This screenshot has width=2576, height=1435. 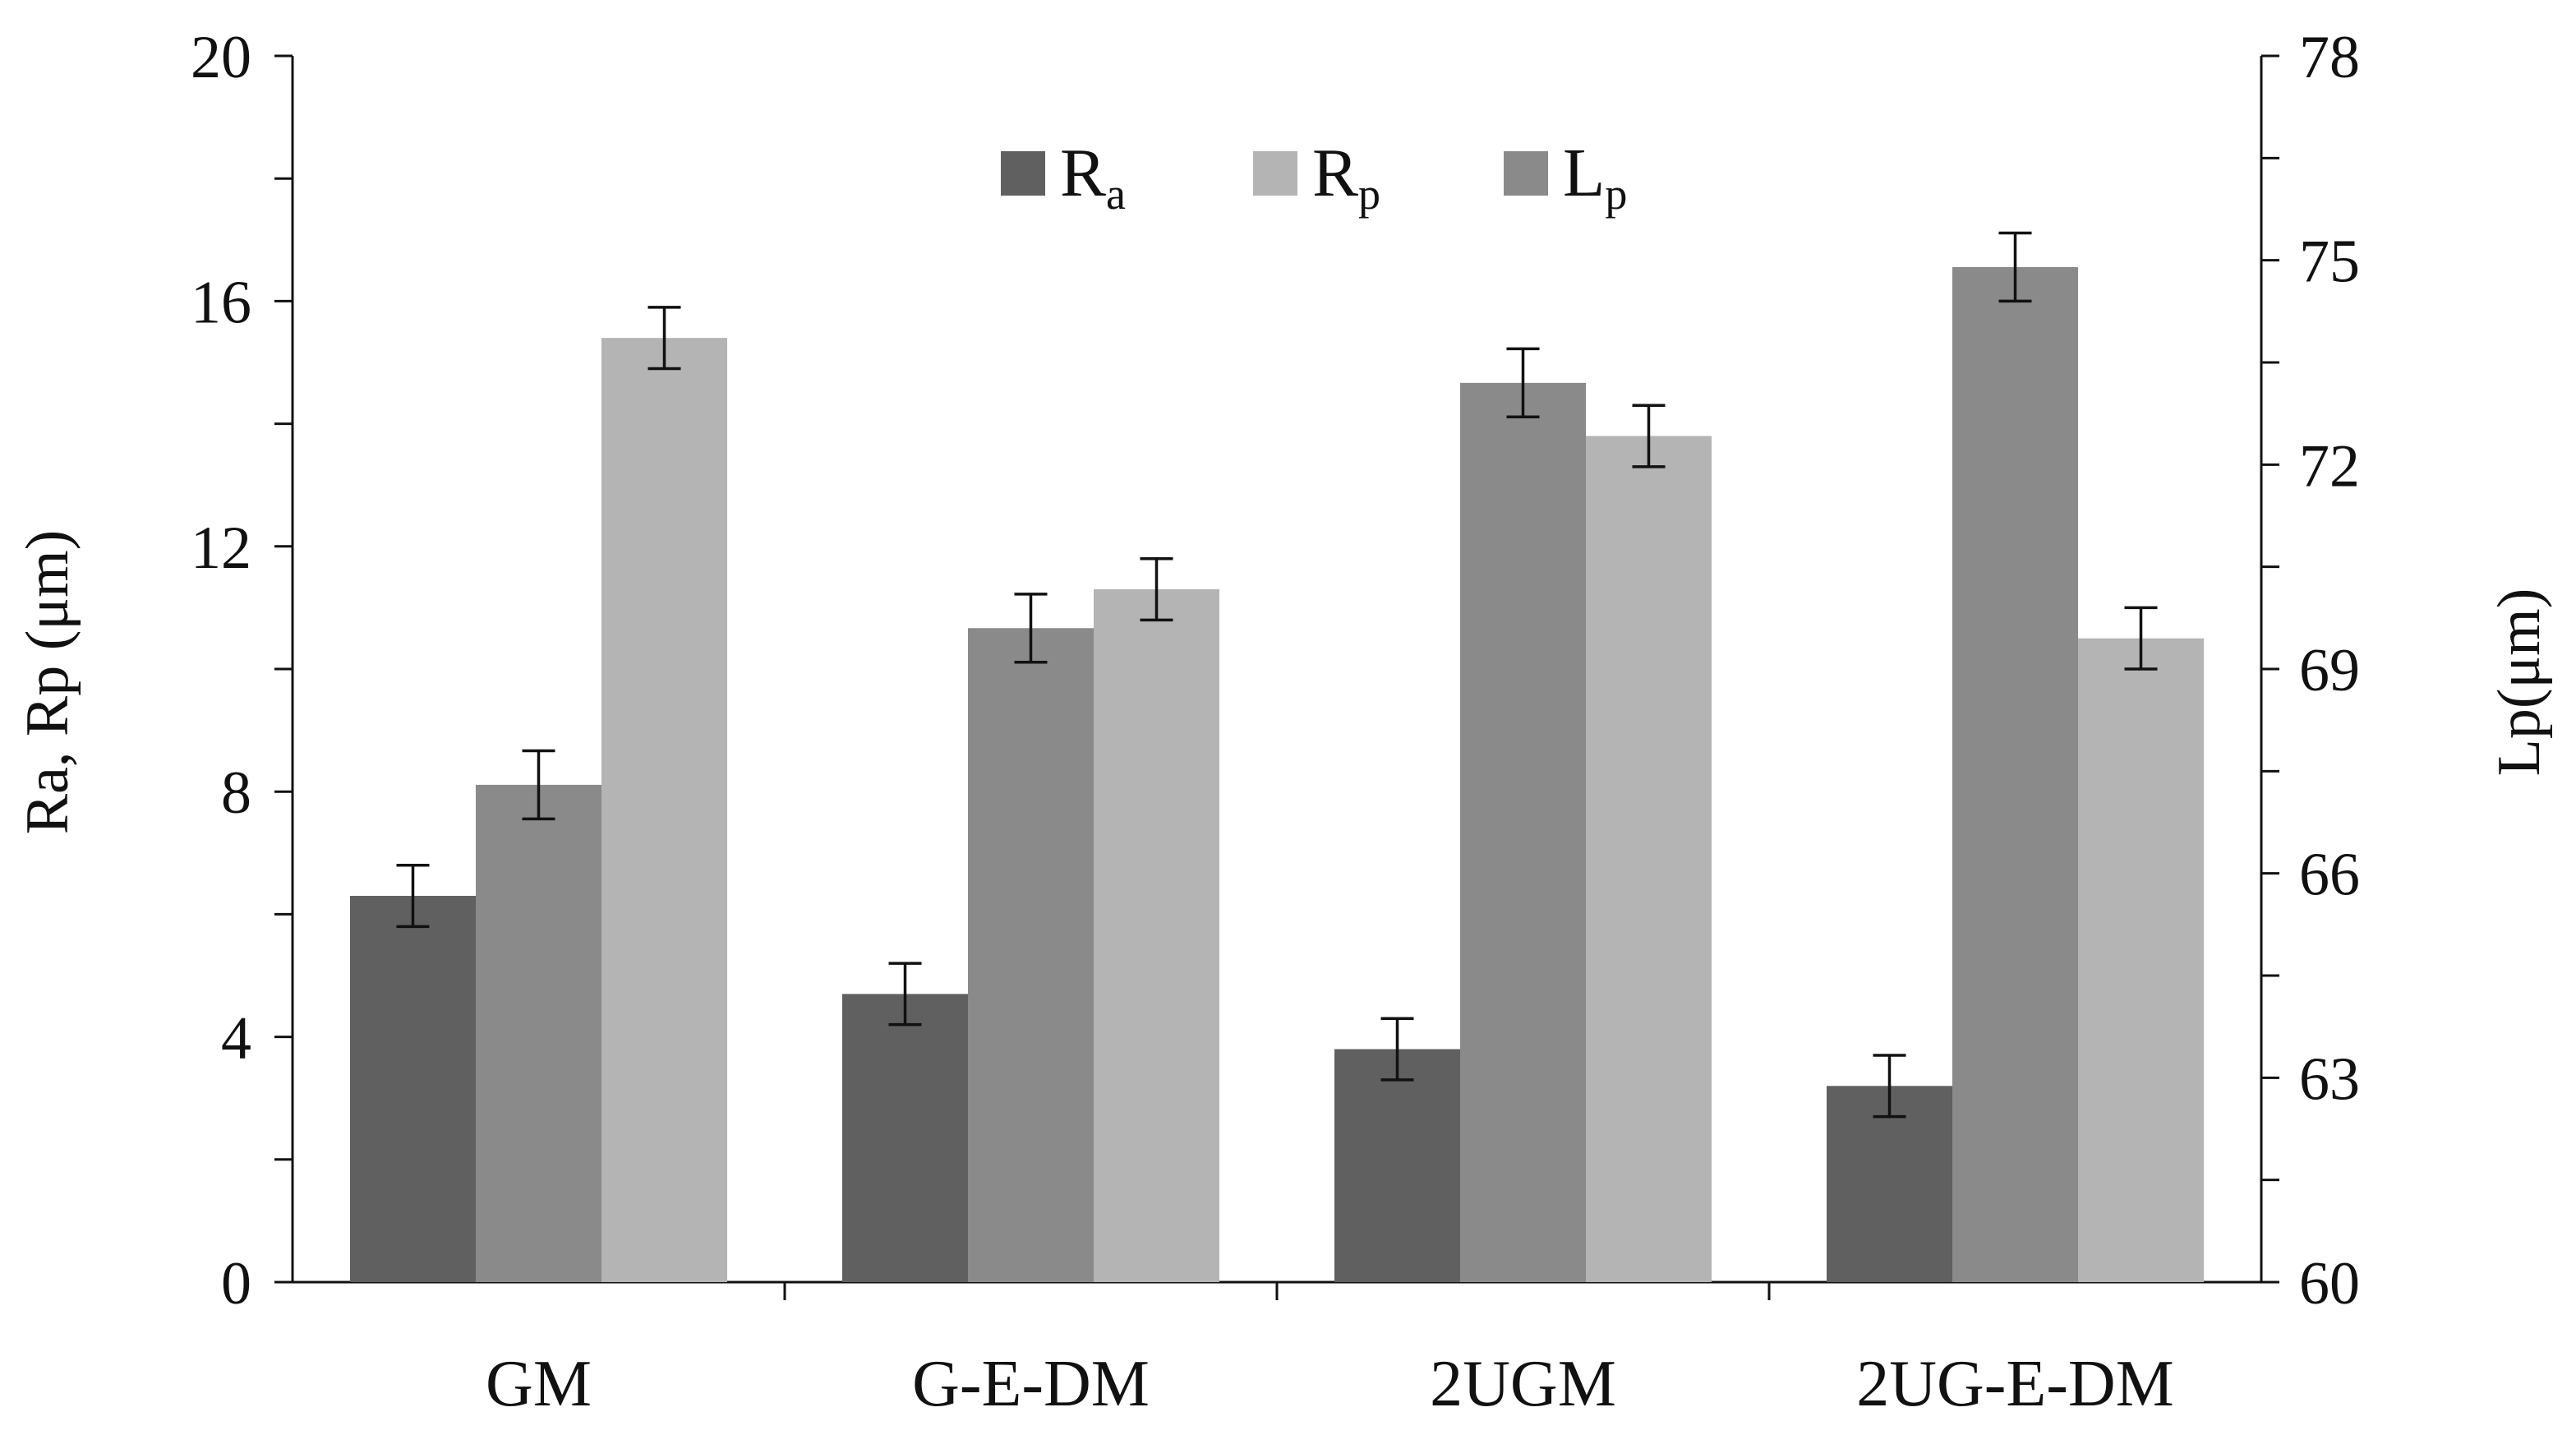 What do you see at coordinates (221, 548) in the screenshot?
I see `y-left-tick-label: 12` at bounding box center [221, 548].